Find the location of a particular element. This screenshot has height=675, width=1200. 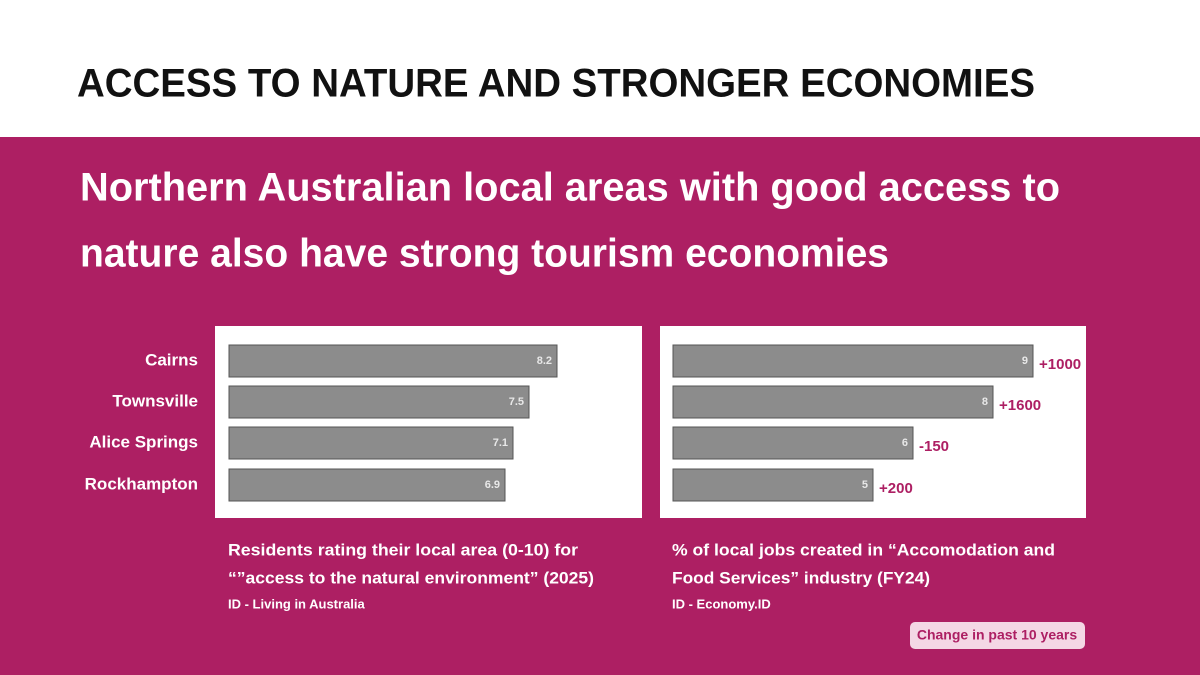

category-label: Cairns is located at coordinates (171, 359).